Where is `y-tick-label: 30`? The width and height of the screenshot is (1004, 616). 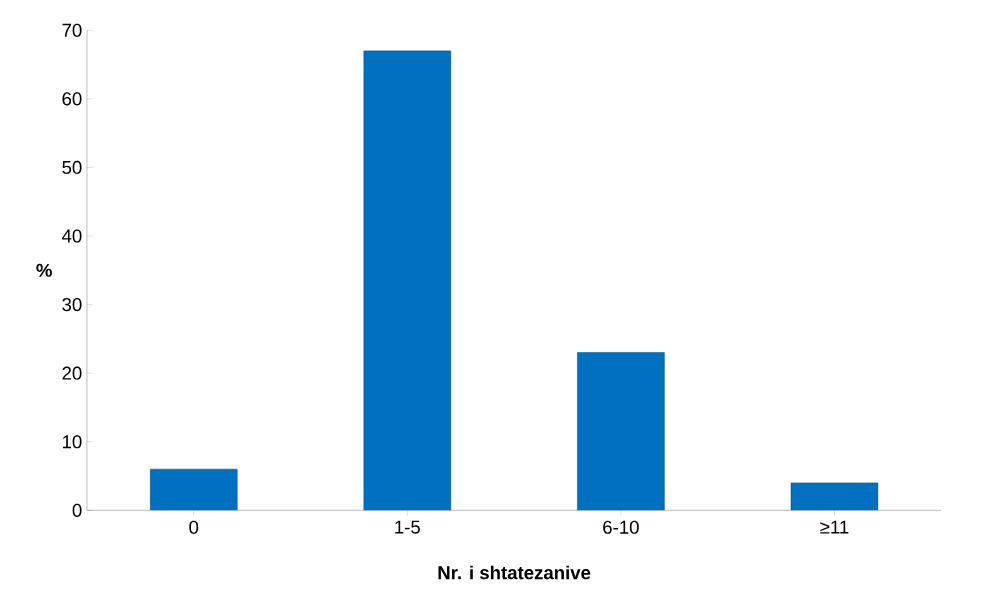
y-tick-label: 30 is located at coordinates (72, 304).